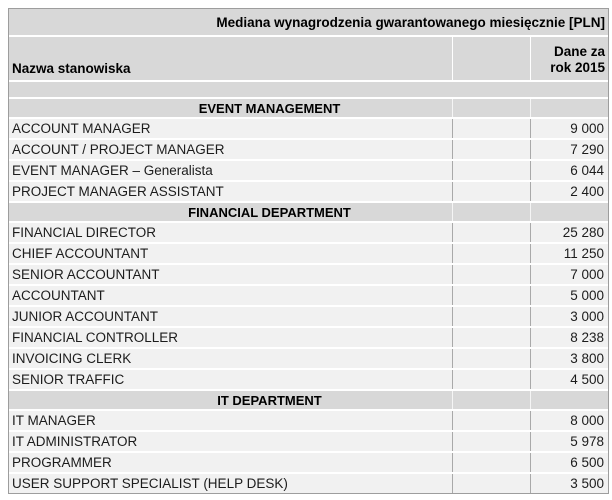  Describe the element at coordinates (587, 483) in the screenshot. I see `value-label: 3 500` at that location.